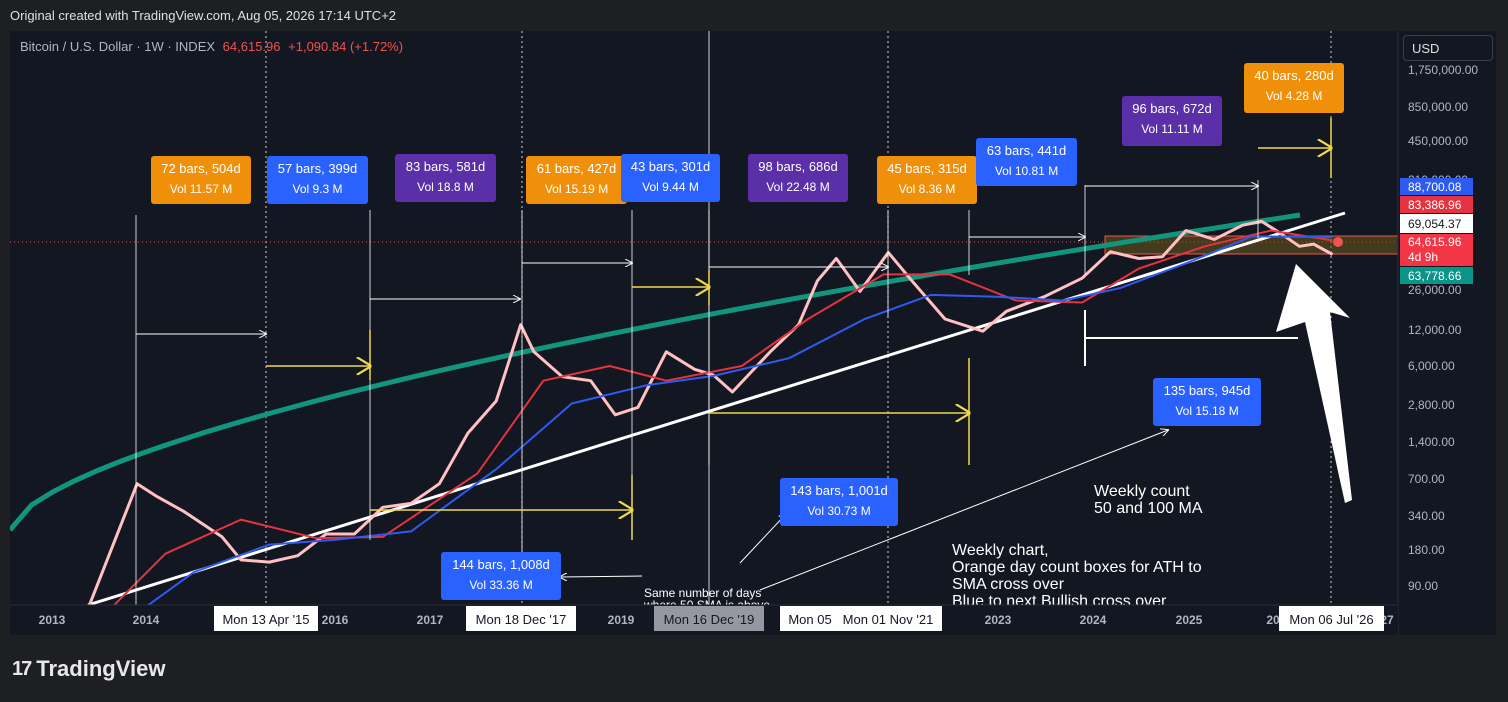 Image resolution: width=1508 pixels, height=702 pixels. Describe the element at coordinates (201, 168) in the screenshot. I see `day-count-bars-label: 72 bars, 504d` at that location.